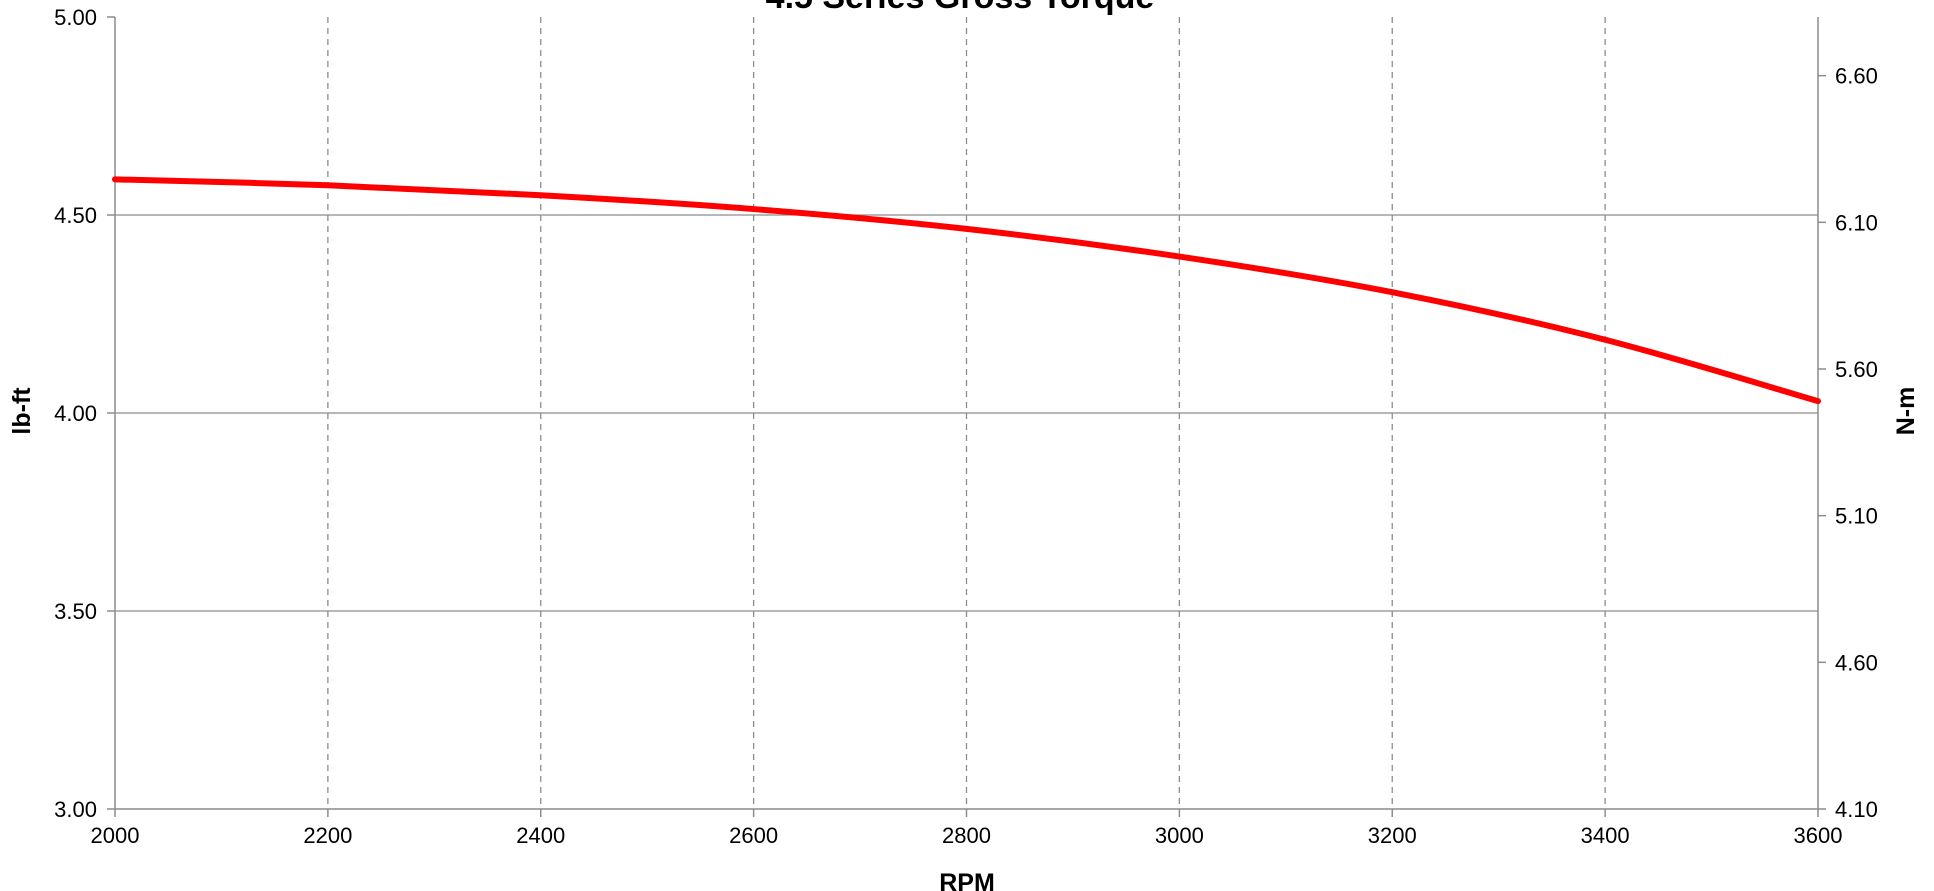  Describe the element at coordinates (1392, 835) in the screenshot. I see `x-tick-label: 3200` at that location.